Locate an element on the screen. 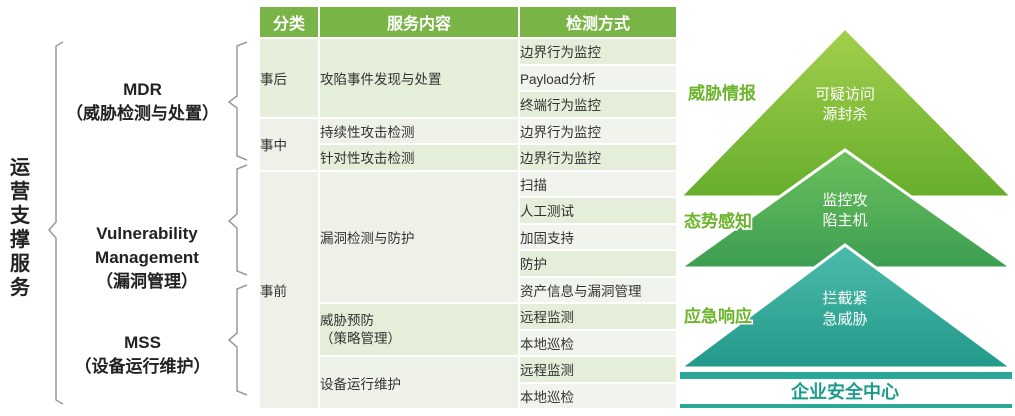  pyramid-inner-3a: 拦截紧 is located at coordinates (844, 298).